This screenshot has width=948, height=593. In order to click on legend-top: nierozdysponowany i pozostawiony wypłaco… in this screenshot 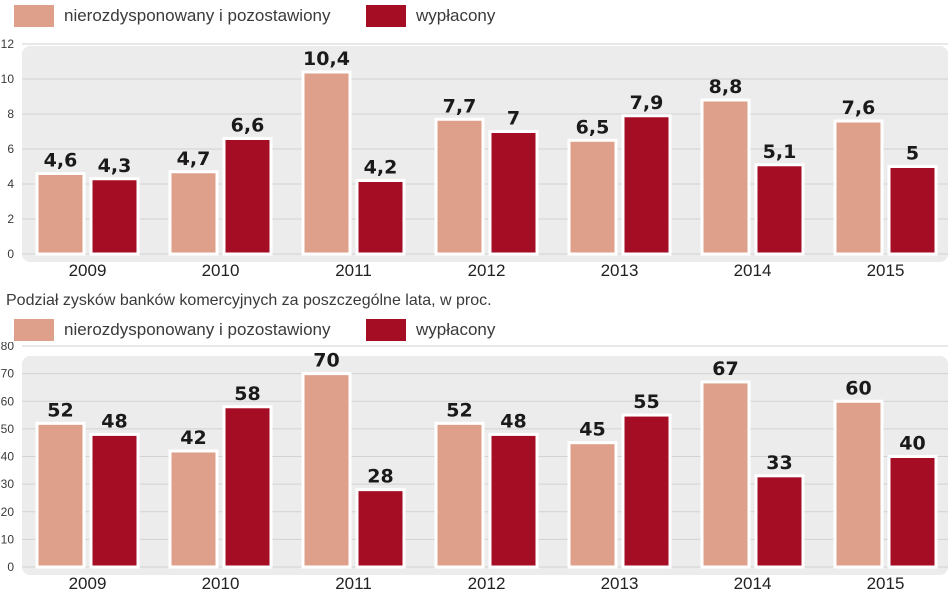, I will do `click(350, 17)`.